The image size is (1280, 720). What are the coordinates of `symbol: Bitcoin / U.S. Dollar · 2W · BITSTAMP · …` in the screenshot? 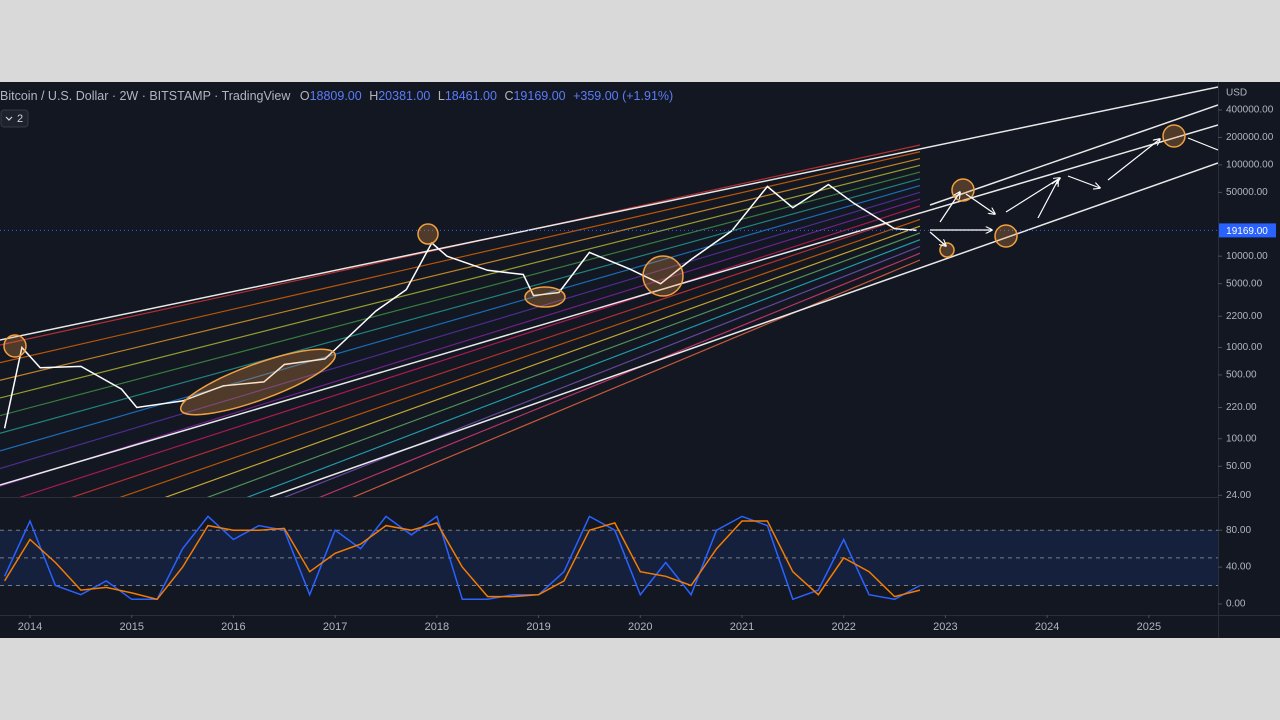 It's located at (145, 96).